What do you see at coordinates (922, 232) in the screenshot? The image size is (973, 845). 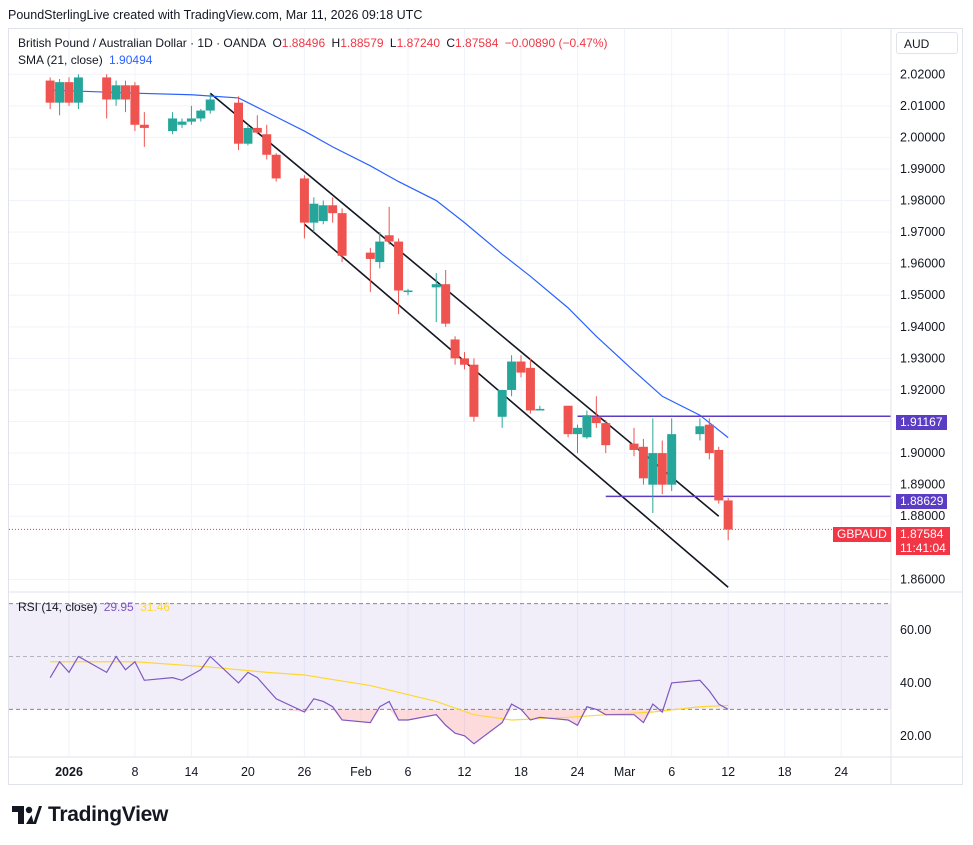 I see `price-tick-label: 1.97000` at bounding box center [922, 232].